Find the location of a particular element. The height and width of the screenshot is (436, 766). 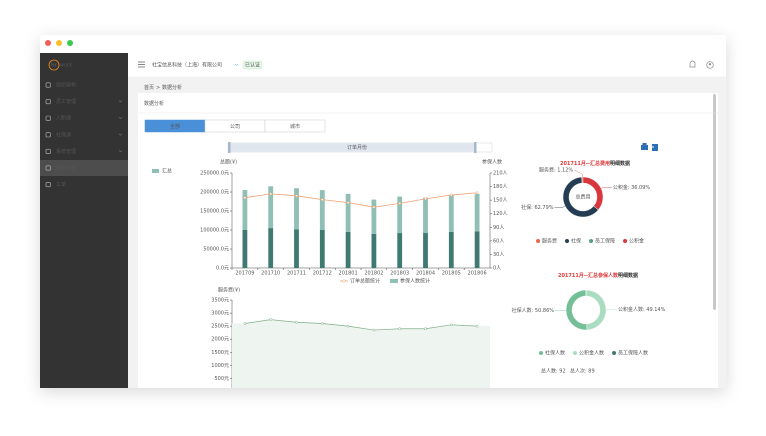

tab-label: 城市 is located at coordinates (295, 126).